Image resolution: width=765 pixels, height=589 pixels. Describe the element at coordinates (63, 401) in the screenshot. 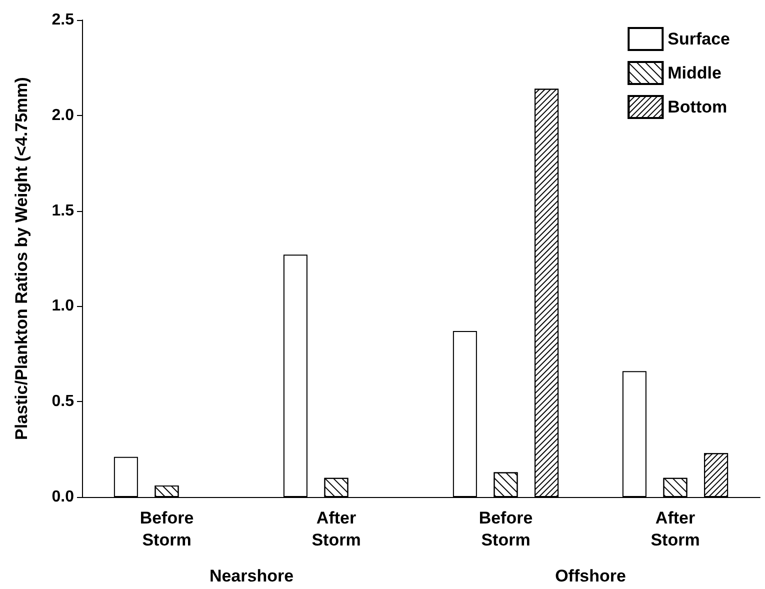

I see `y-tick-label: 0.5` at that location.